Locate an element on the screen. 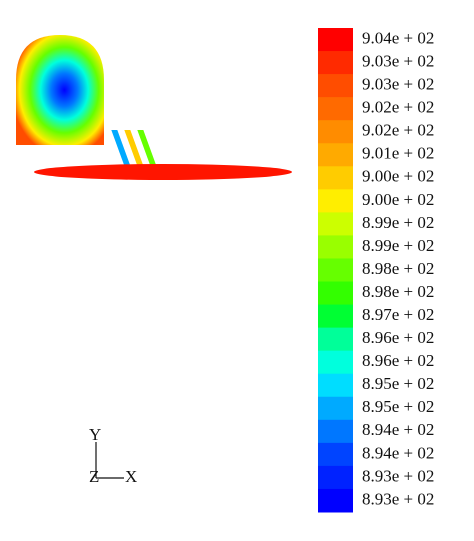  legend-label: 9.01e + 02 is located at coordinates (398, 153).